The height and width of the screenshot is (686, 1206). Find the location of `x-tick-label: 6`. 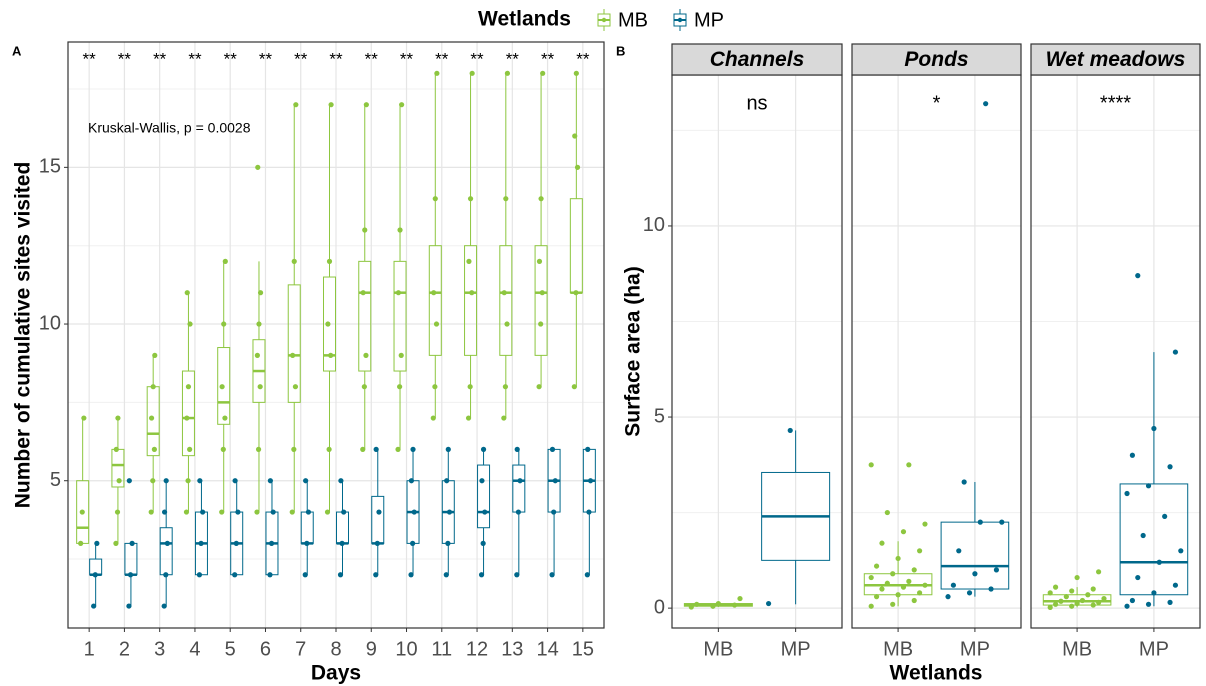

x-tick-label: 6 is located at coordinates (265, 649).